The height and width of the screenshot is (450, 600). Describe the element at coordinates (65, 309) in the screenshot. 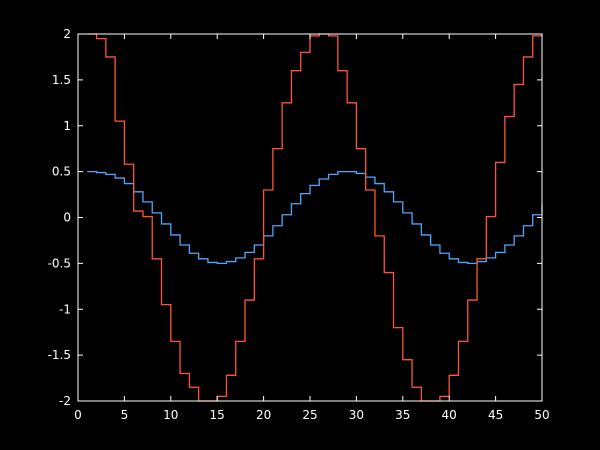

I see `y-tick-label: -1` at that location.